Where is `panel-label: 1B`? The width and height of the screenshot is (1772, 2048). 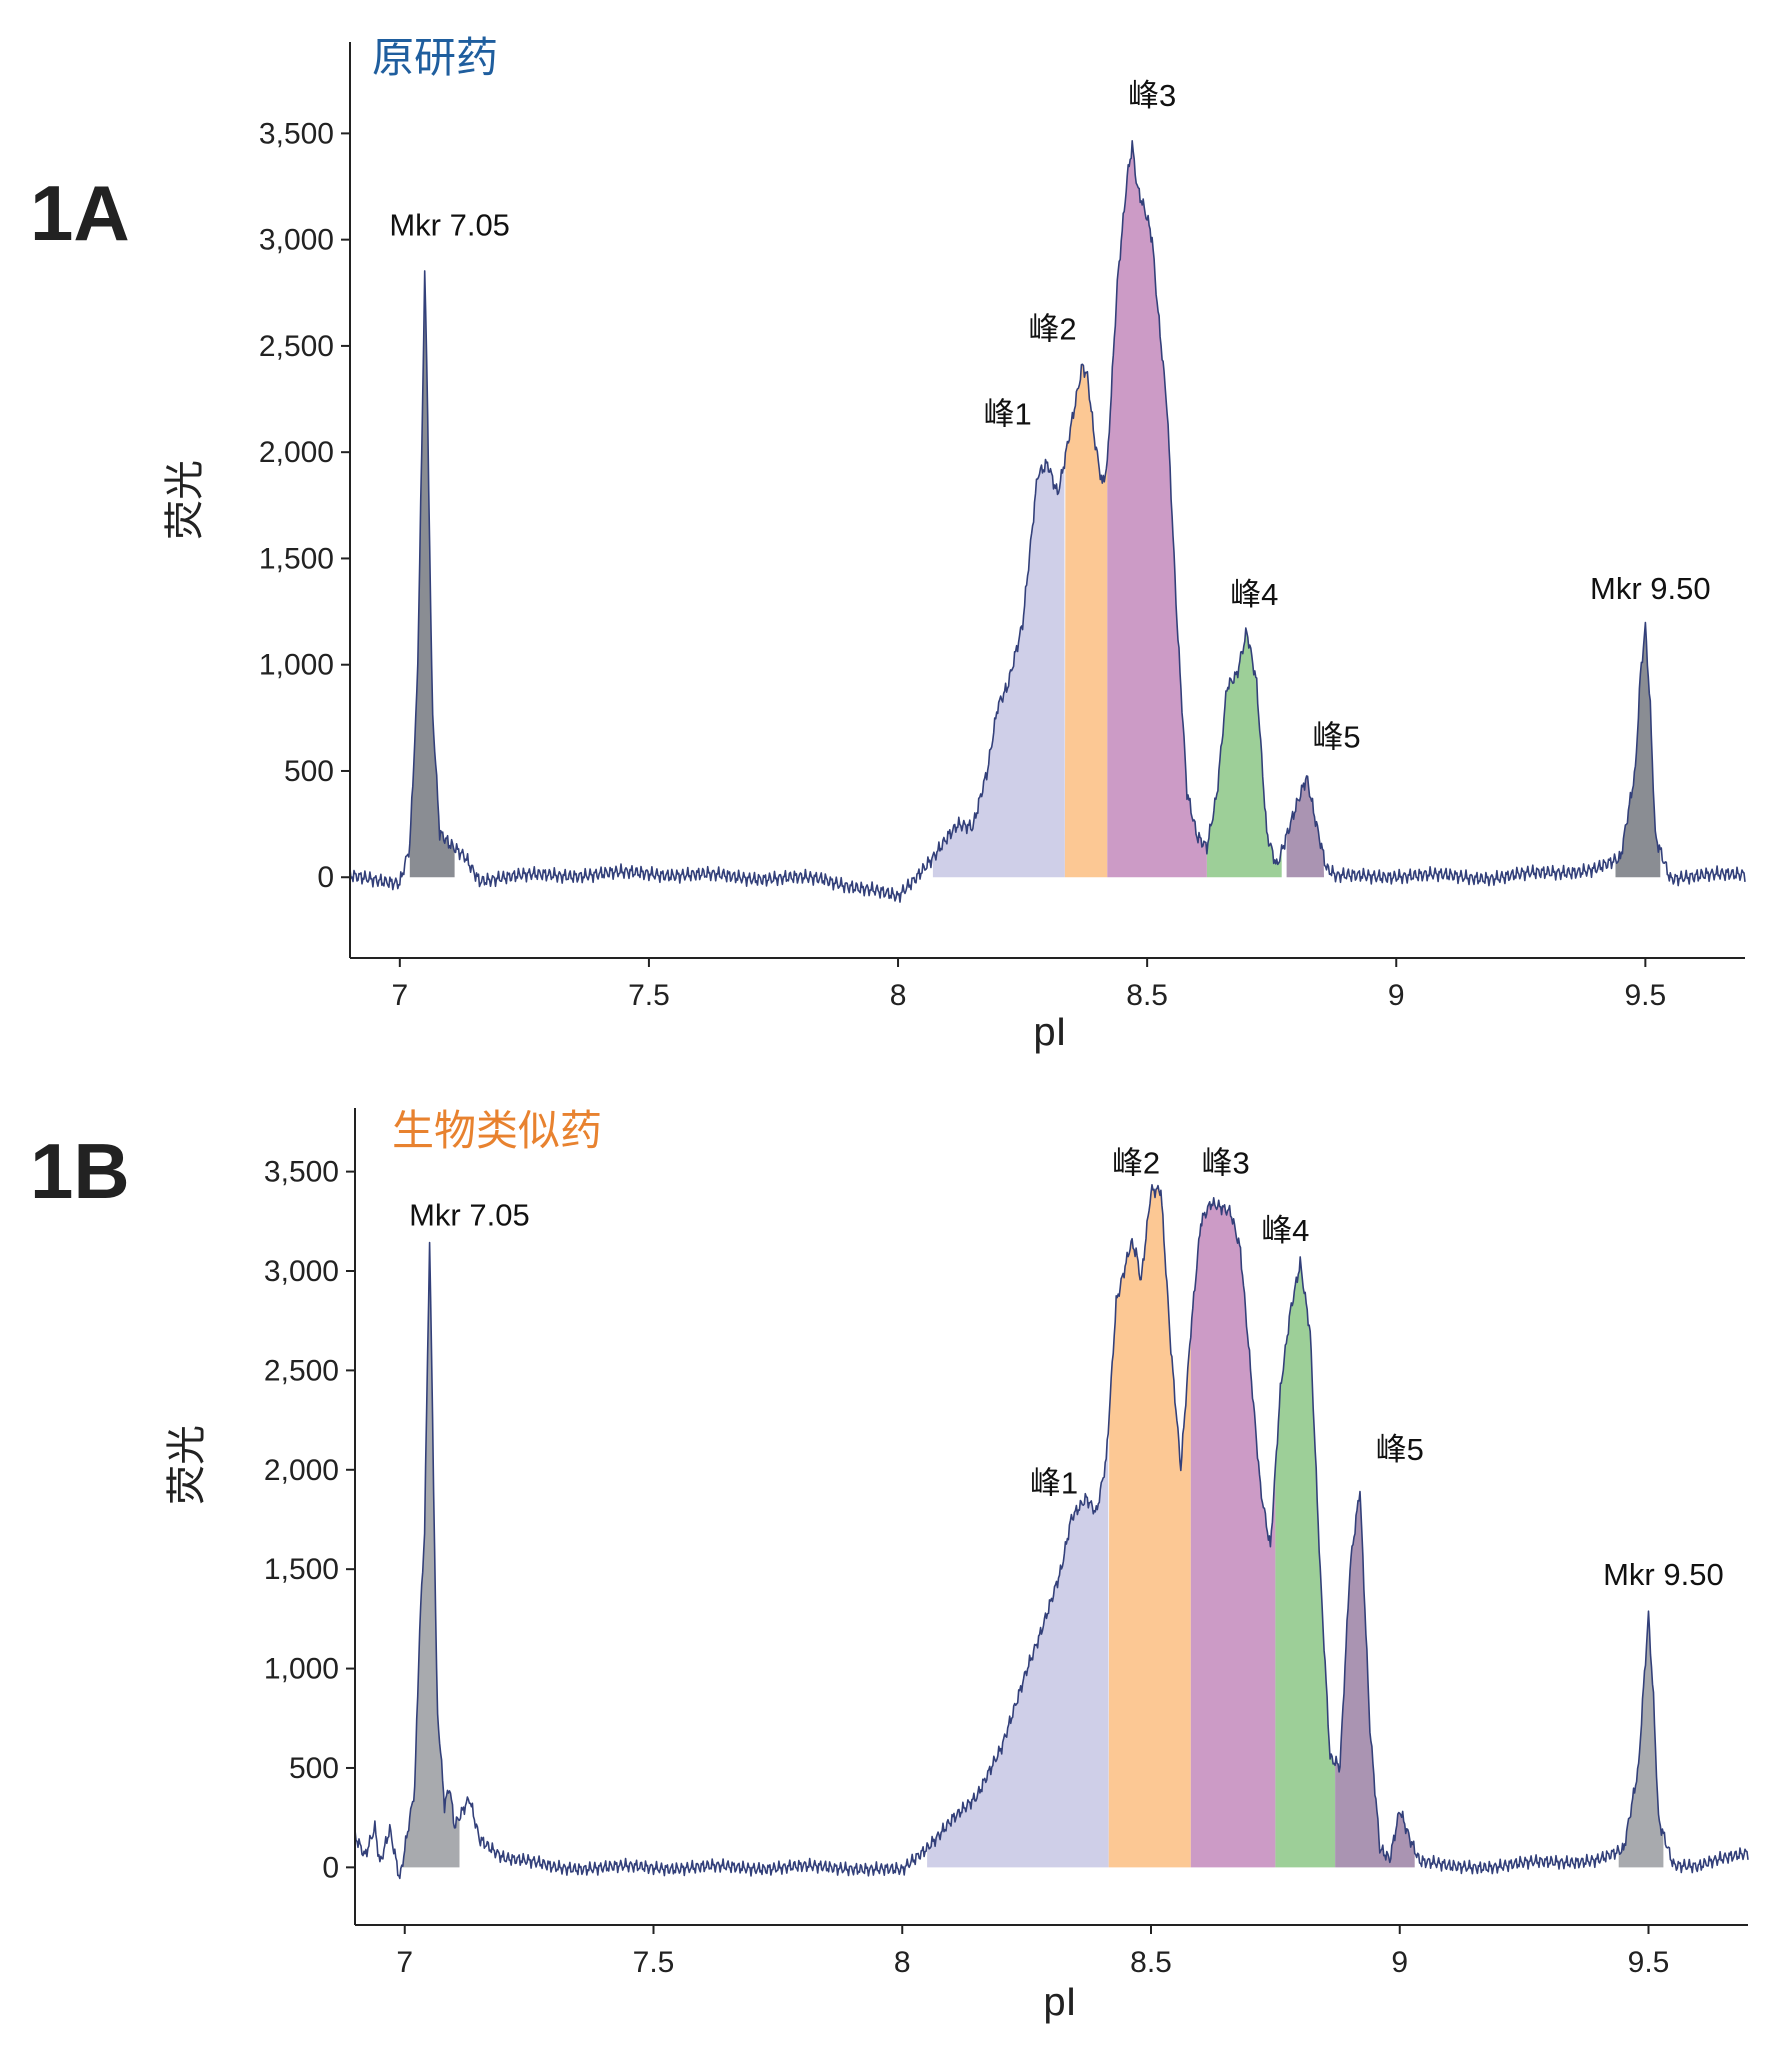 panel-label: 1B is located at coordinates (80, 1171).